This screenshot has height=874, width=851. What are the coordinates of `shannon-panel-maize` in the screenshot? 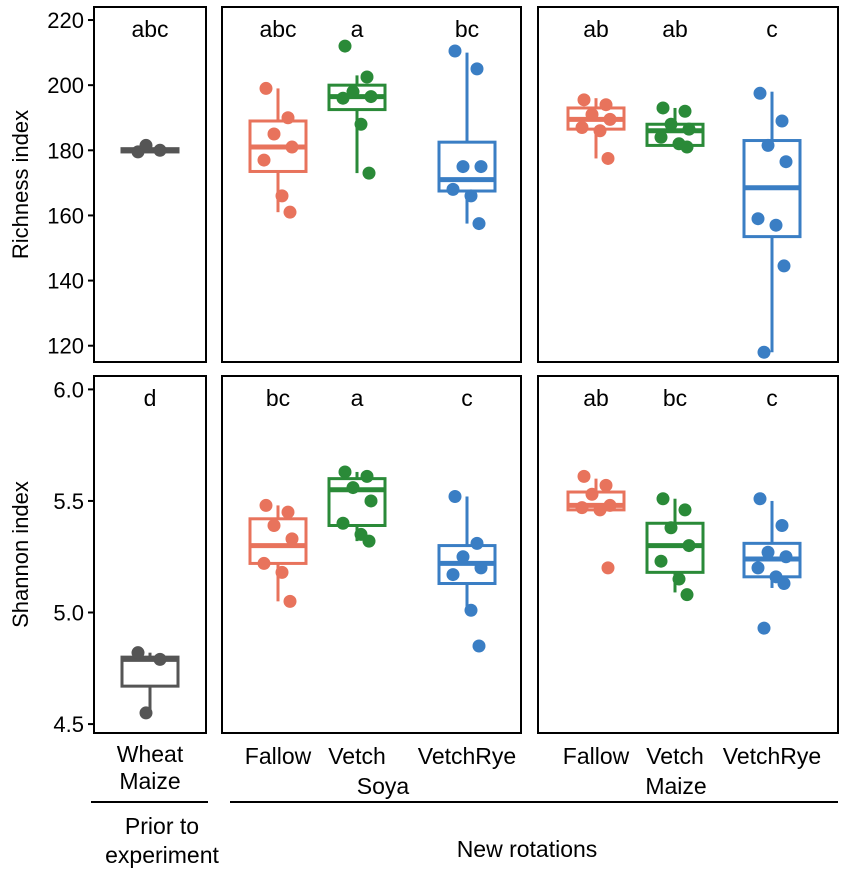 It's located at (688, 554).